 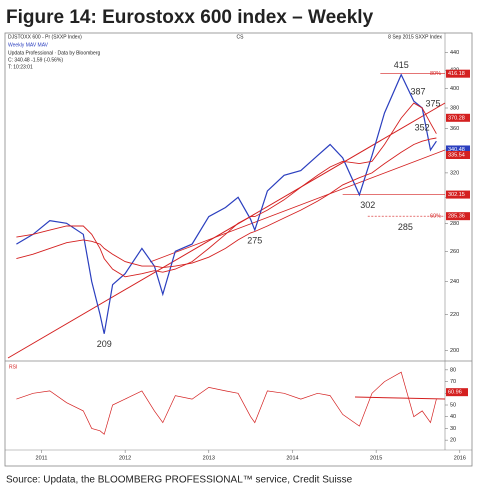 What do you see at coordinates (367, 205) in the screenshot?
I see `annotation: 302` at bounding box center [367, 205].